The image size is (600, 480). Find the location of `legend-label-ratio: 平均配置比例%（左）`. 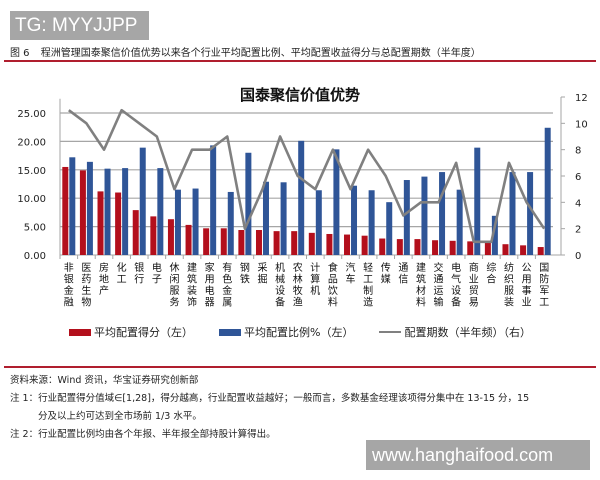

legend-label-ratio: 平均配置比例%（左） is located at coordinates (299, 332).